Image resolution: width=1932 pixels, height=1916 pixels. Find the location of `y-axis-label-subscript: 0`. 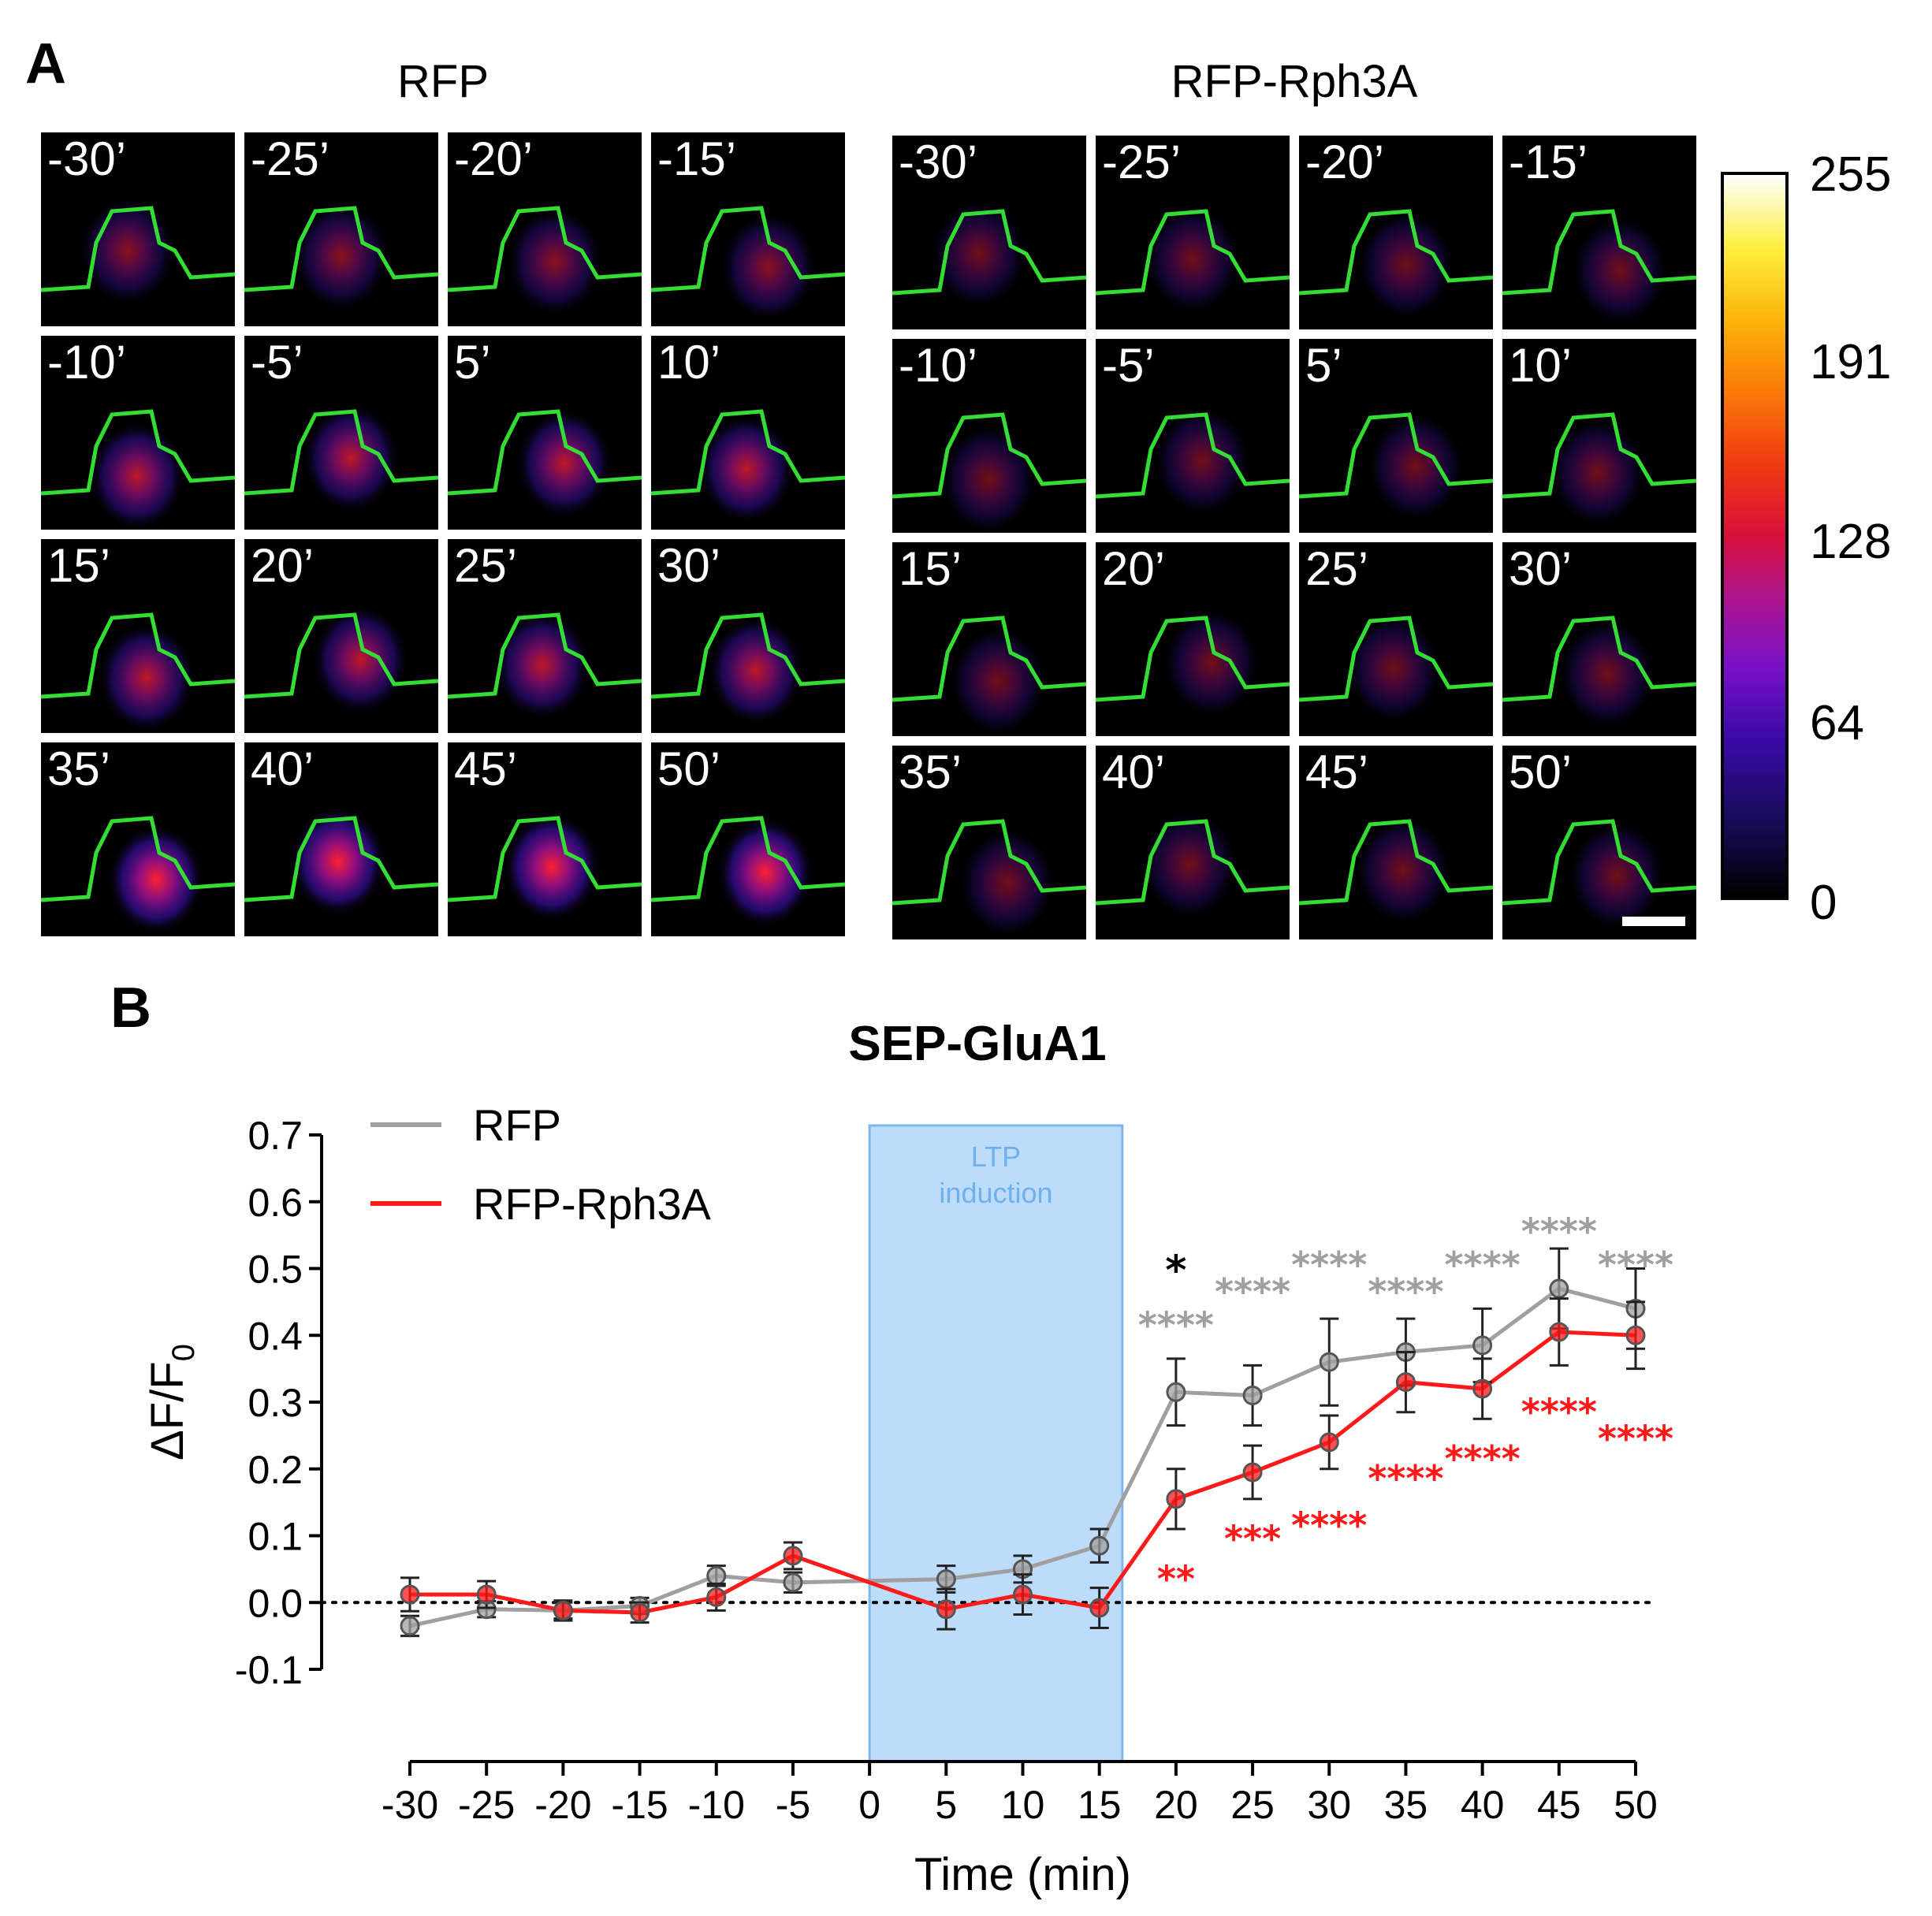

y-axis-label-subscript: 0 is located at coordinates (183, 1352).